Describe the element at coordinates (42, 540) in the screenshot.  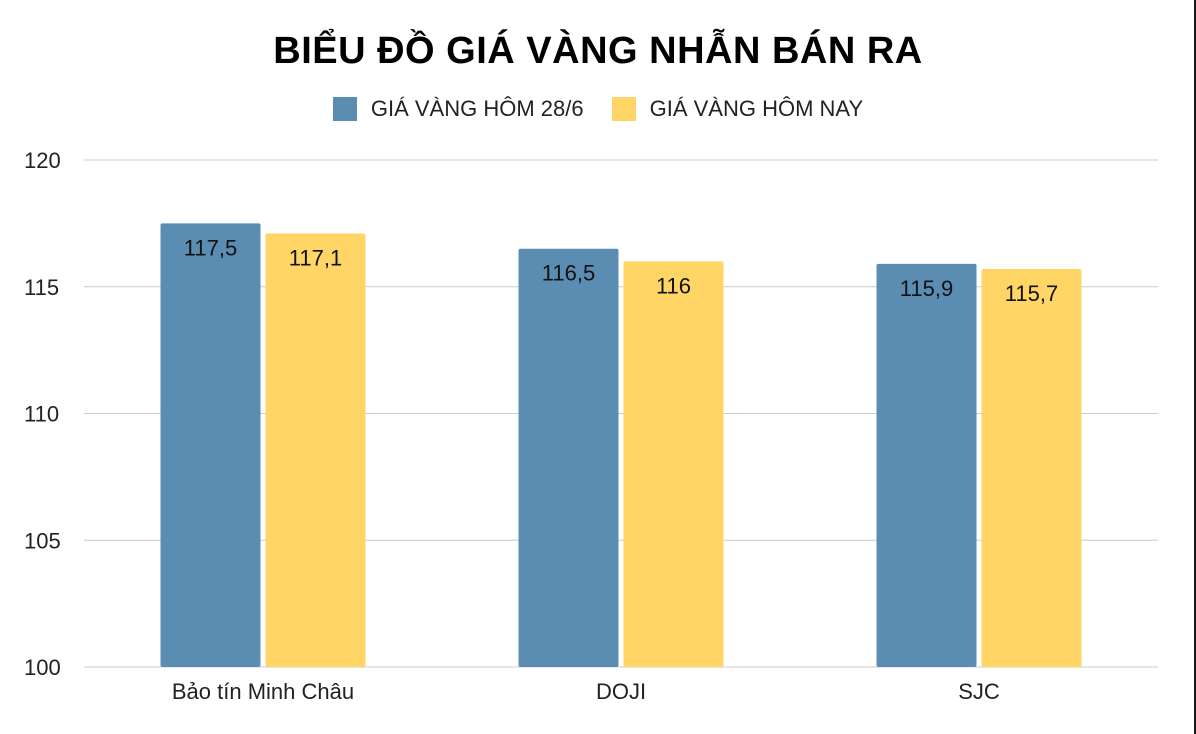
I see `y-tick-label: 105` at that location.